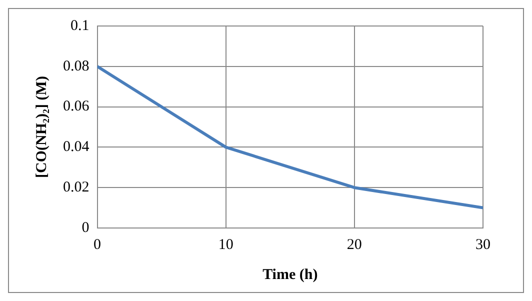  Describe the element at coordinates (354, 244) in the screenshot. I see `x-tick-label: 20` at that location.